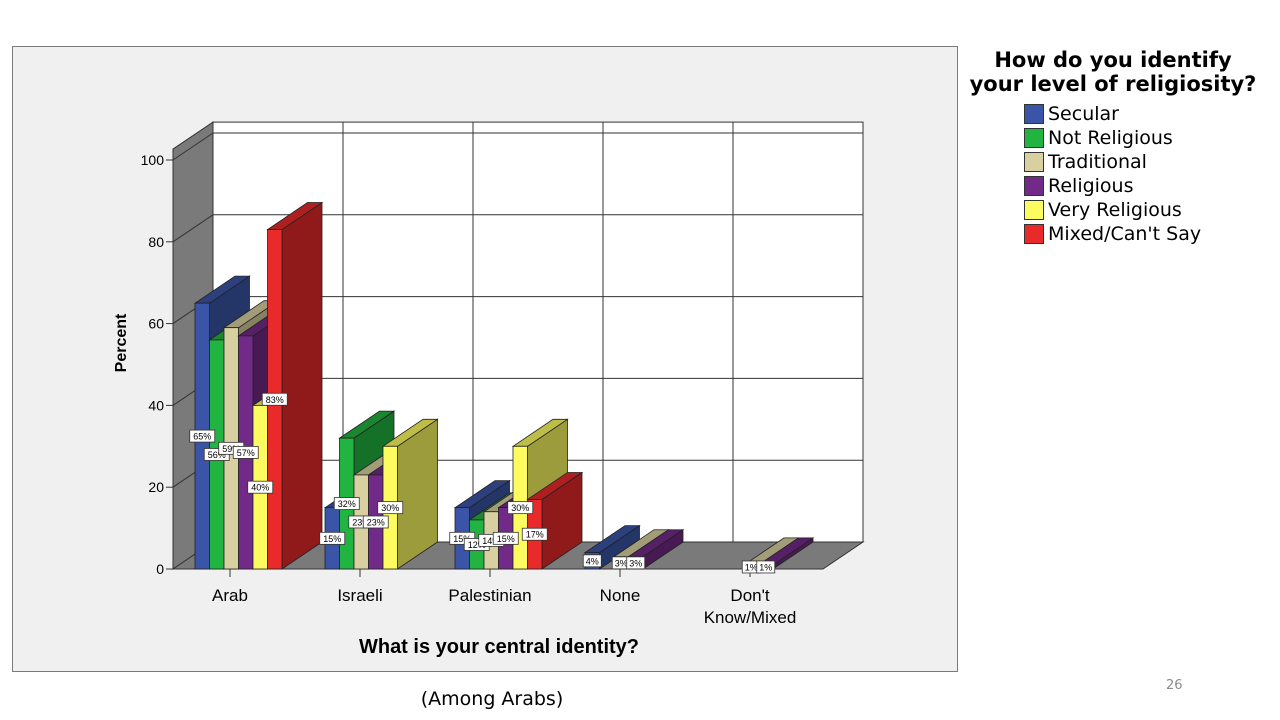 This screenshot has width=1280, height=720. What do you see at coordinates (1115, 210) in the screenshot?
I see `legend-label: Very Religious` at bounding box center [1115, 210].